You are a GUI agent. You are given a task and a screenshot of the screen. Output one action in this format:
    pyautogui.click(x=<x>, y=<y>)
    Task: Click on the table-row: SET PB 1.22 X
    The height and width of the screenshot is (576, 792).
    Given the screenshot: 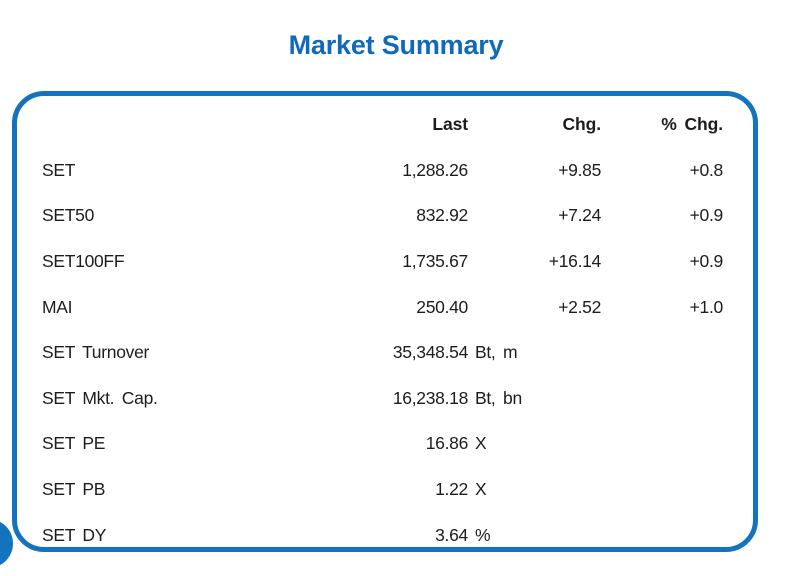 What is the action you would take?
    pyautogui.click(x=385, y=490)
    